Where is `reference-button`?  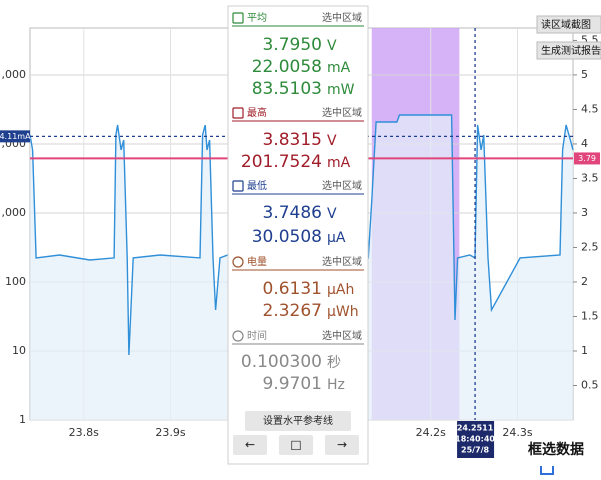 reference-button is located at coordinates (298, 421).